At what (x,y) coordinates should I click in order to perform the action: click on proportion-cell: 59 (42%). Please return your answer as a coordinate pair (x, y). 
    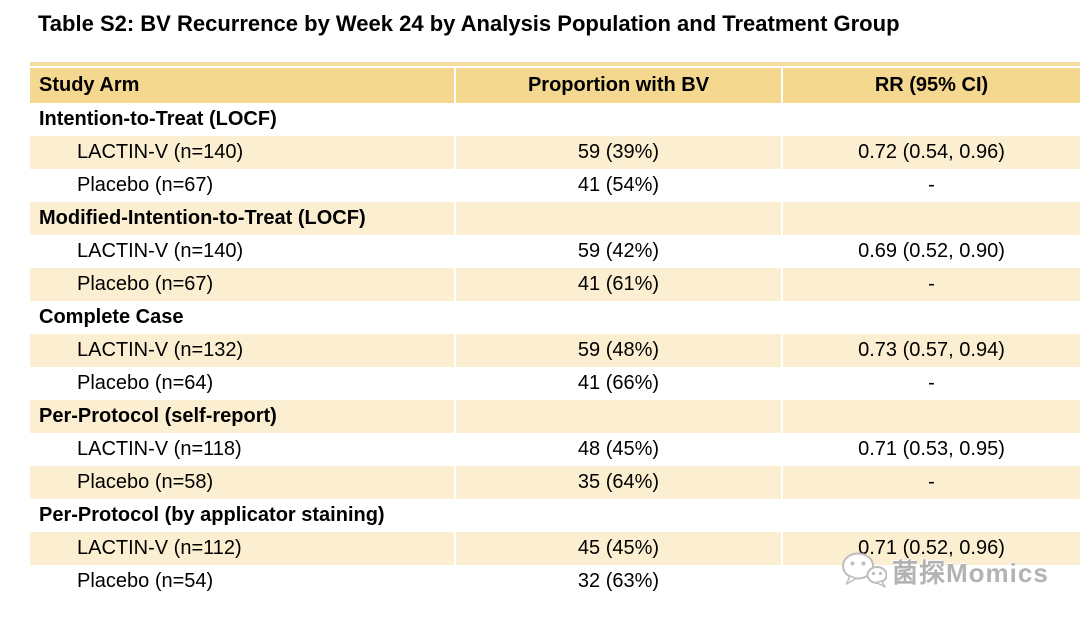
    Looking at the image, I should click on (618, 251).